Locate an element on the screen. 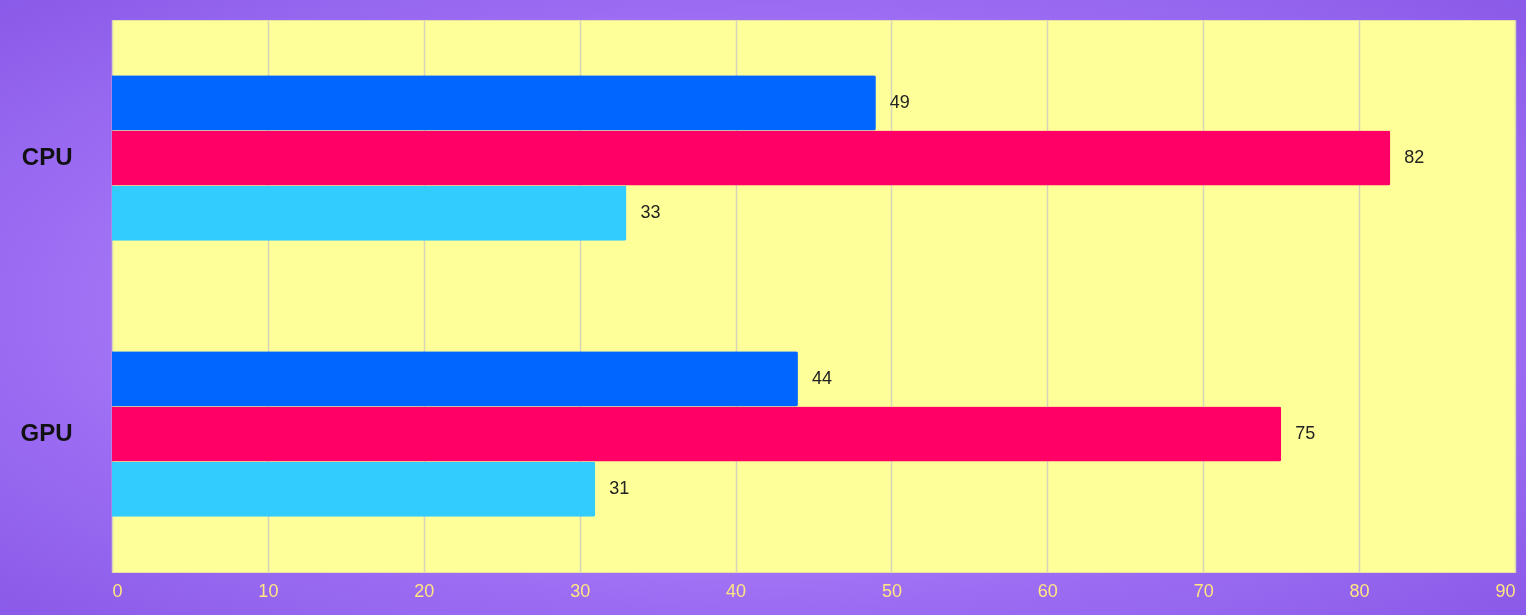  y-tick-label: CPU is located at coordinates (47, 156).